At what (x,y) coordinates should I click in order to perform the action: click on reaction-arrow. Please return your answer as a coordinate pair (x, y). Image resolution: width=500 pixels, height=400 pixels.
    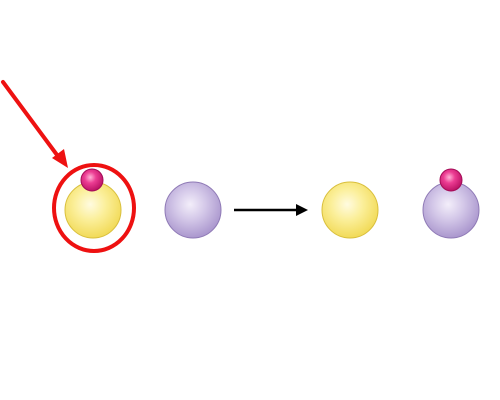
    Looking at the image, I should click on (271, 210).